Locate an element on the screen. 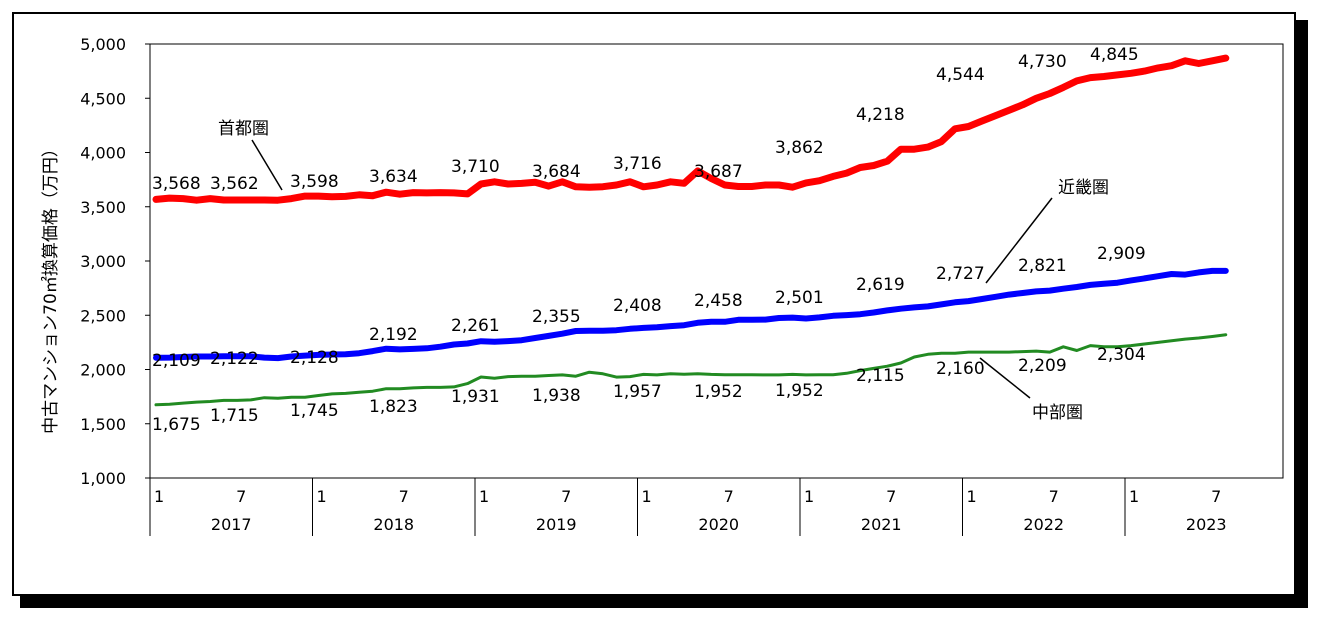 This screenshot has width=1321, height=620. data-label: 4,845 is located at coordinates (1114, 55).